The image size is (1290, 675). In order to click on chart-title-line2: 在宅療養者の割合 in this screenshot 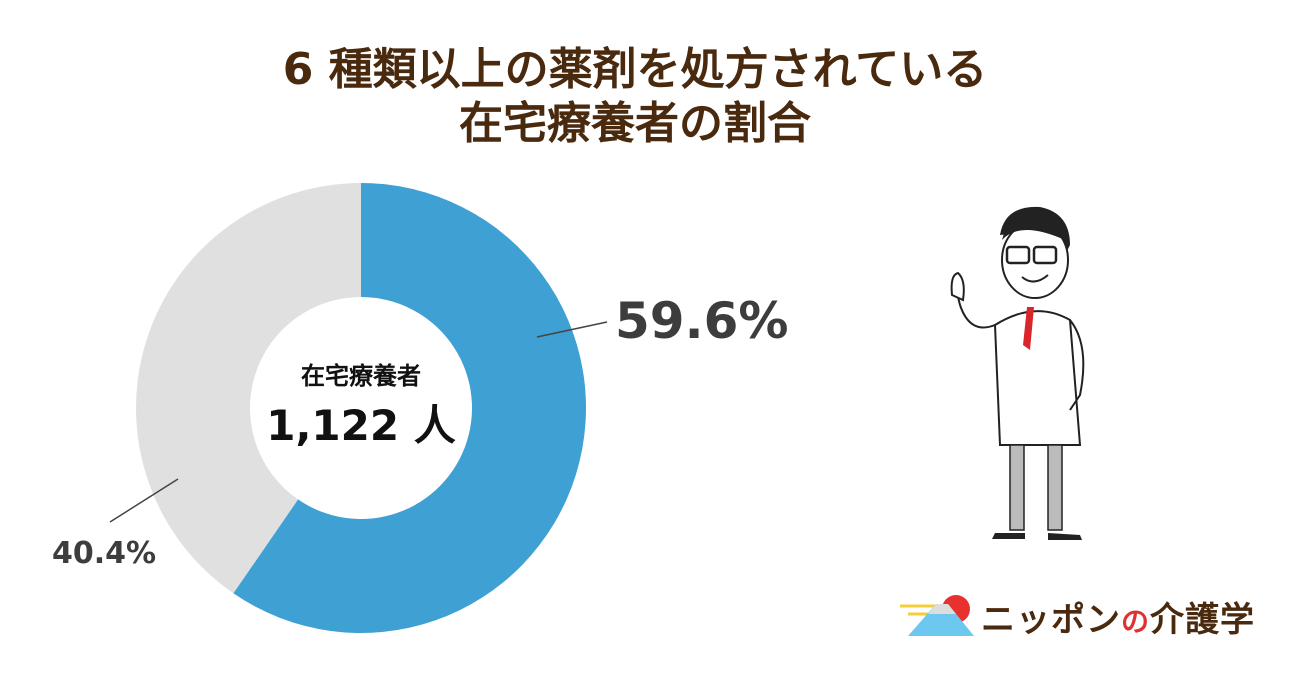, I will do `click(635, 123)`.